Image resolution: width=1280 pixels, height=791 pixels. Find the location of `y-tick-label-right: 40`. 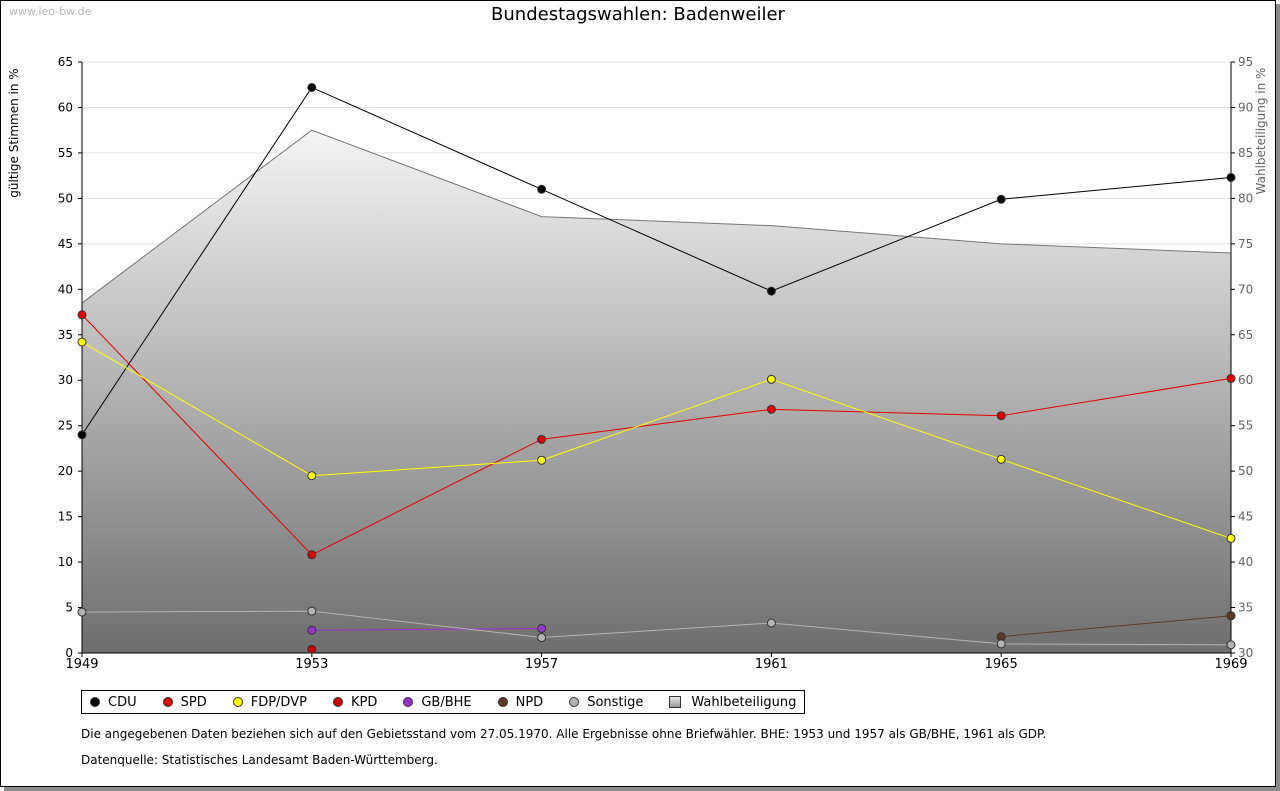

y-tick-label-right: 40 is located at coordinates (1245, 562).